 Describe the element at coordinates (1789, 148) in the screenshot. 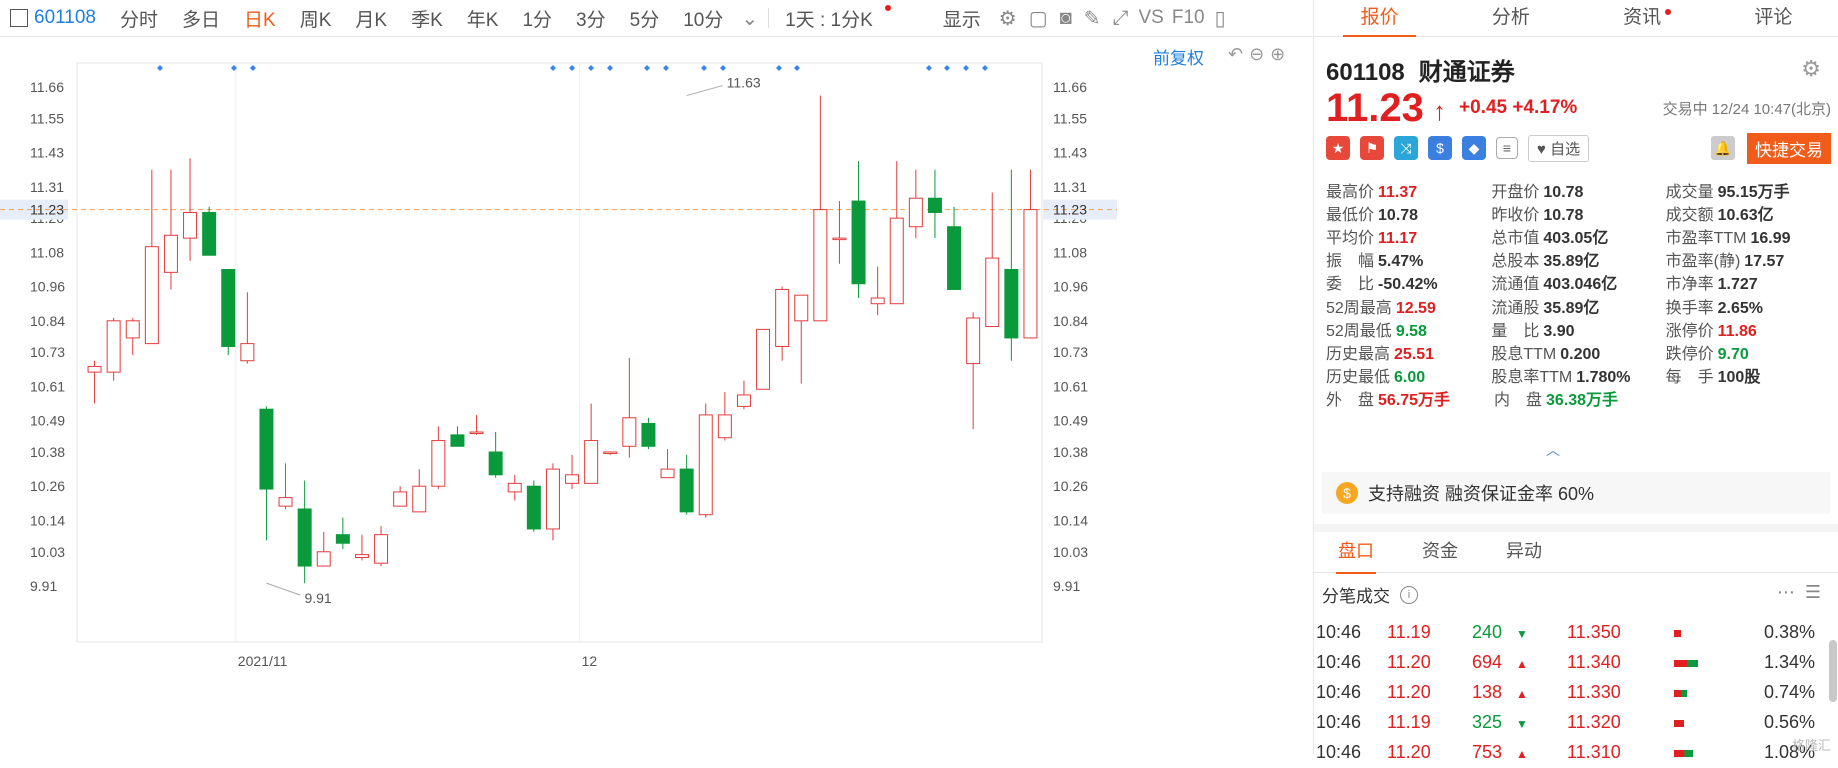

I see `quick-trade-button: 快捷交易` at that location.